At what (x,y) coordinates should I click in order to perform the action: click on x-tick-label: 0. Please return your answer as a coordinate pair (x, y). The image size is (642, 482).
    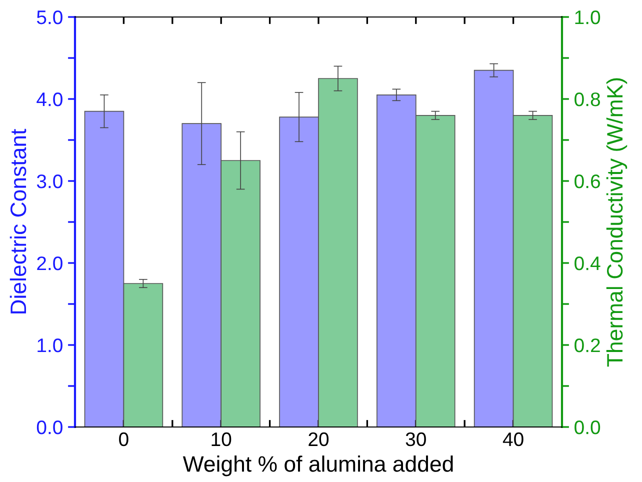
    Looking at the image, I should click on (123, 439).